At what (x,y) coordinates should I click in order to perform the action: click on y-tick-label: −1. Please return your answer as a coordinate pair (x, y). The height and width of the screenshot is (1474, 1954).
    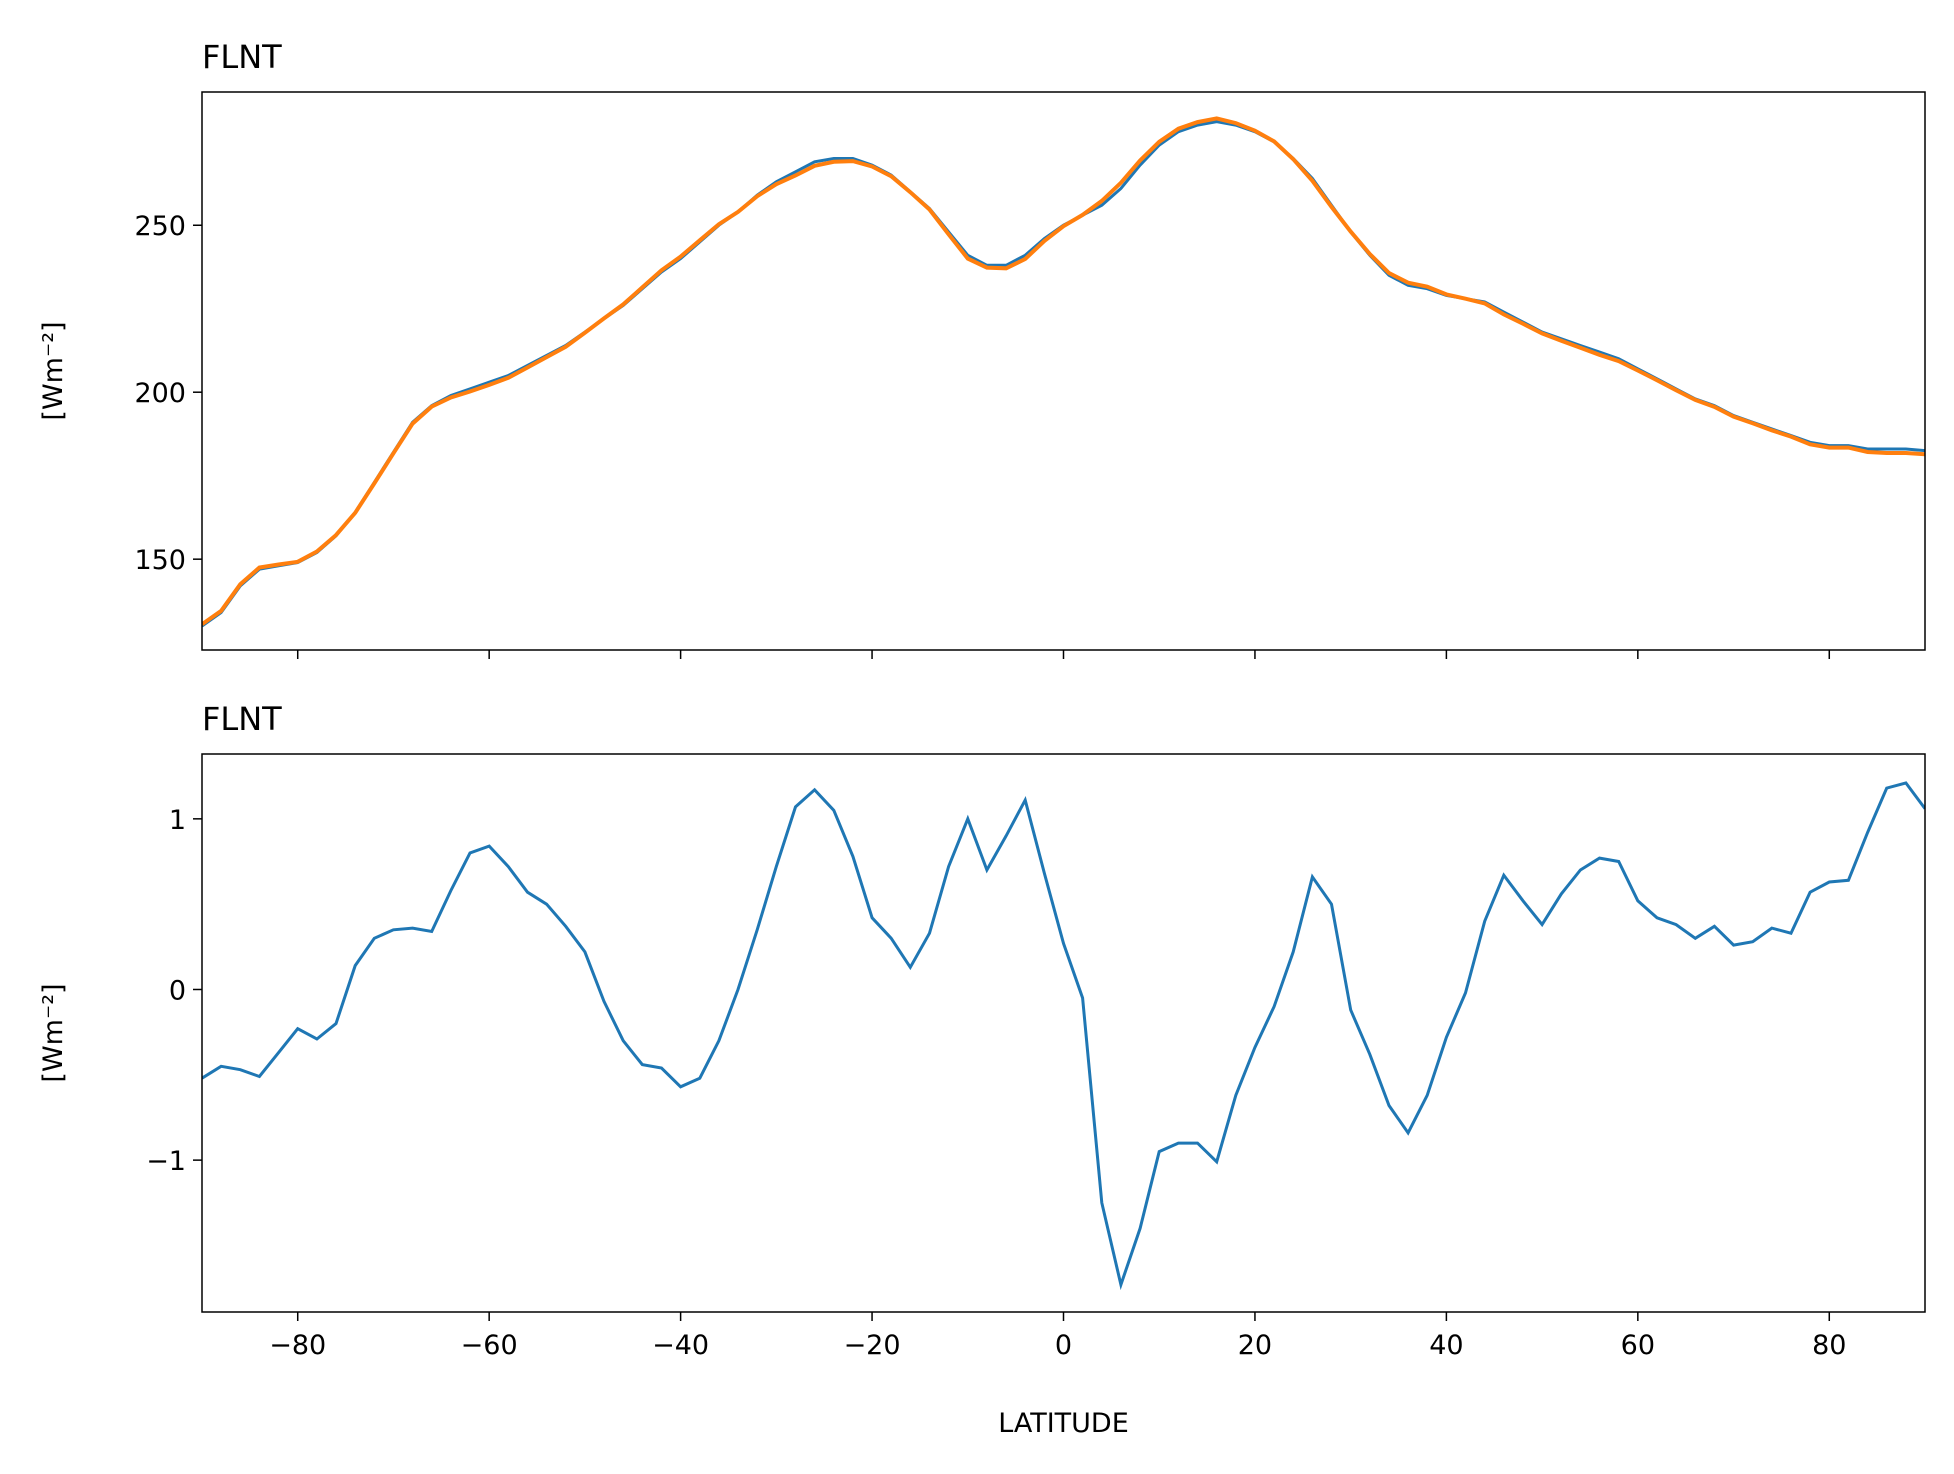
    Looking at the image, I should click on (166, 1161).